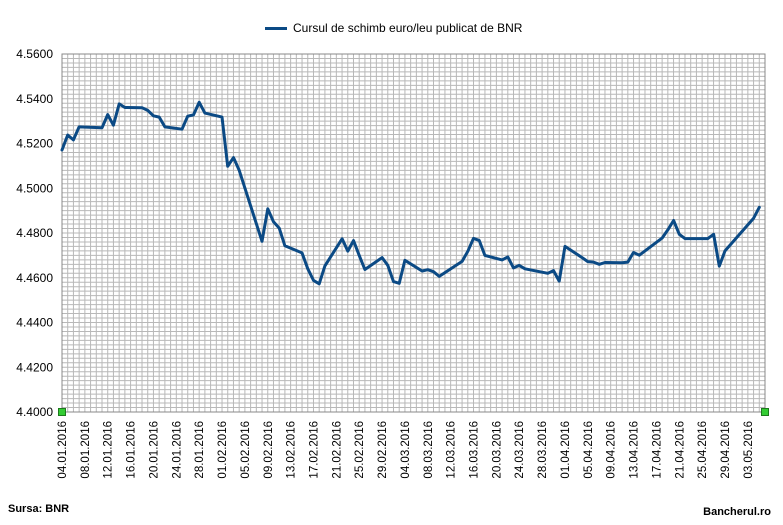  What do you see at coordinates (543, 450) in the screenshot?
I see `x-tick-label: 28.03.2016` at bounding box center [543, 450].